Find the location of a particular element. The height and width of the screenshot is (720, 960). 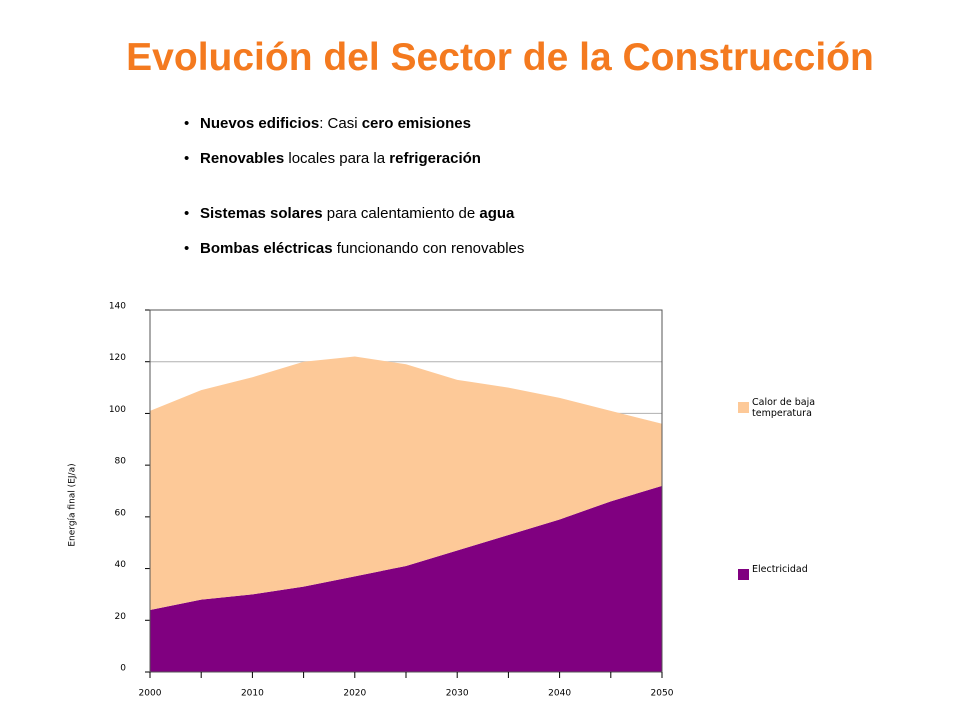

bullet-text: para calentamiento de is located at coordinates (401, 213).